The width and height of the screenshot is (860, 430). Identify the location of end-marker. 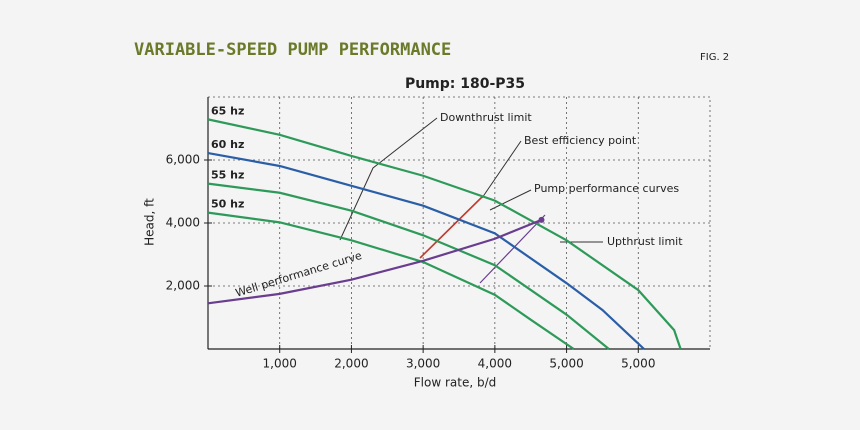
(541, 219).